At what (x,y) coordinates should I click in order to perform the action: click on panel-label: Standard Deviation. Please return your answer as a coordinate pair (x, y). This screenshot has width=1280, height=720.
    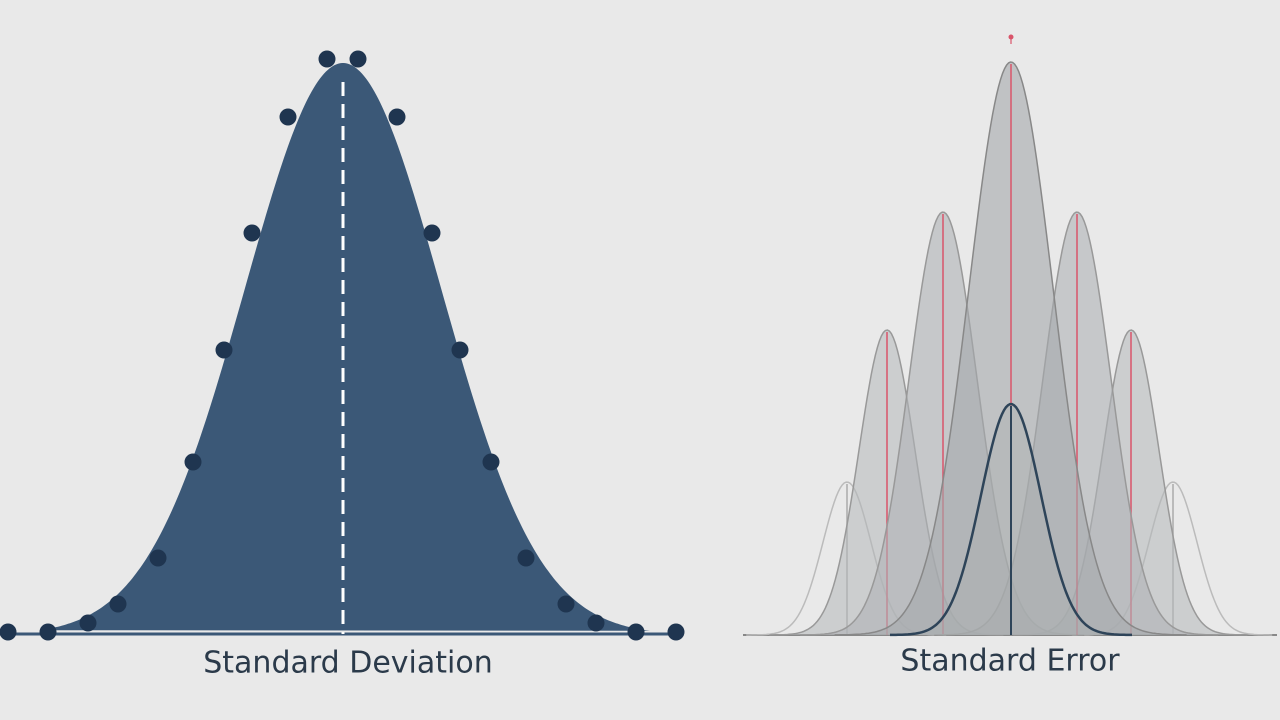
    Looking at the image, I should click on (348, 663).